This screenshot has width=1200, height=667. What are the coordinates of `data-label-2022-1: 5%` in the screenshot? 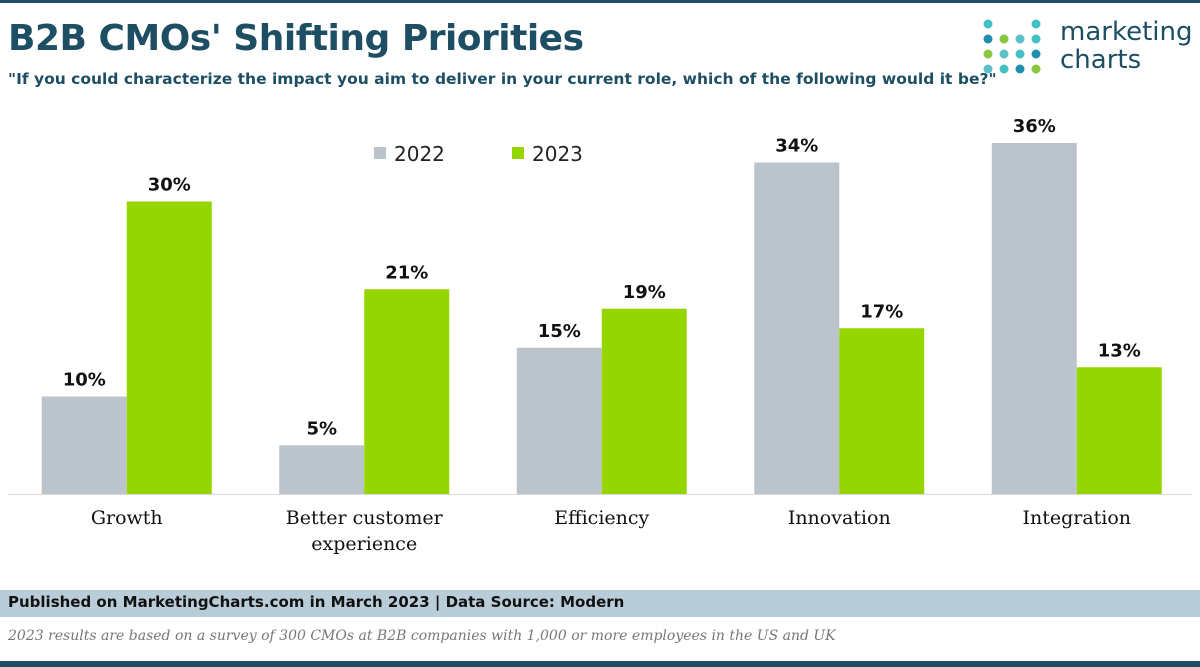 It's located at (321, 428).